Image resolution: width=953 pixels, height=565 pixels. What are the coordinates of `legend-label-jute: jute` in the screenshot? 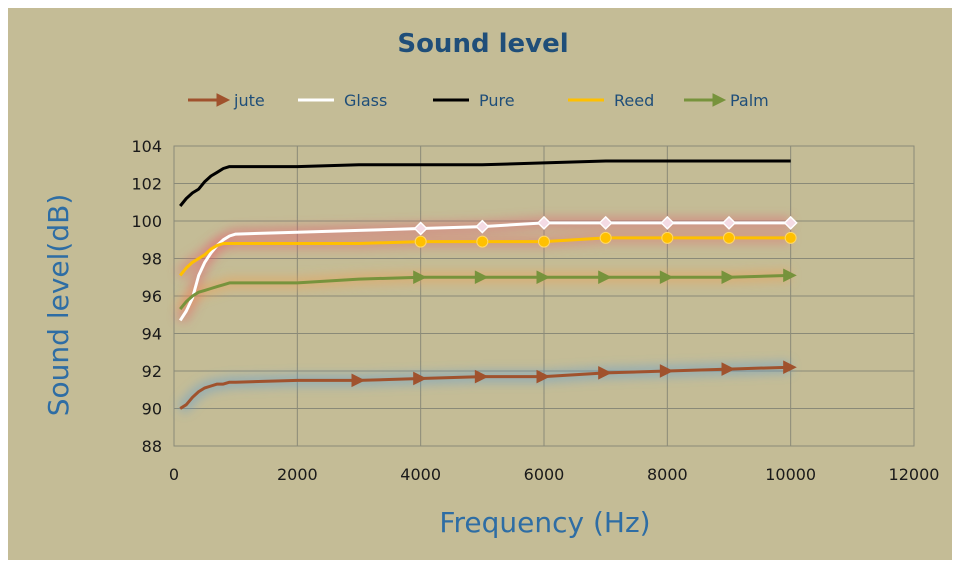 It's located at (249, 100).